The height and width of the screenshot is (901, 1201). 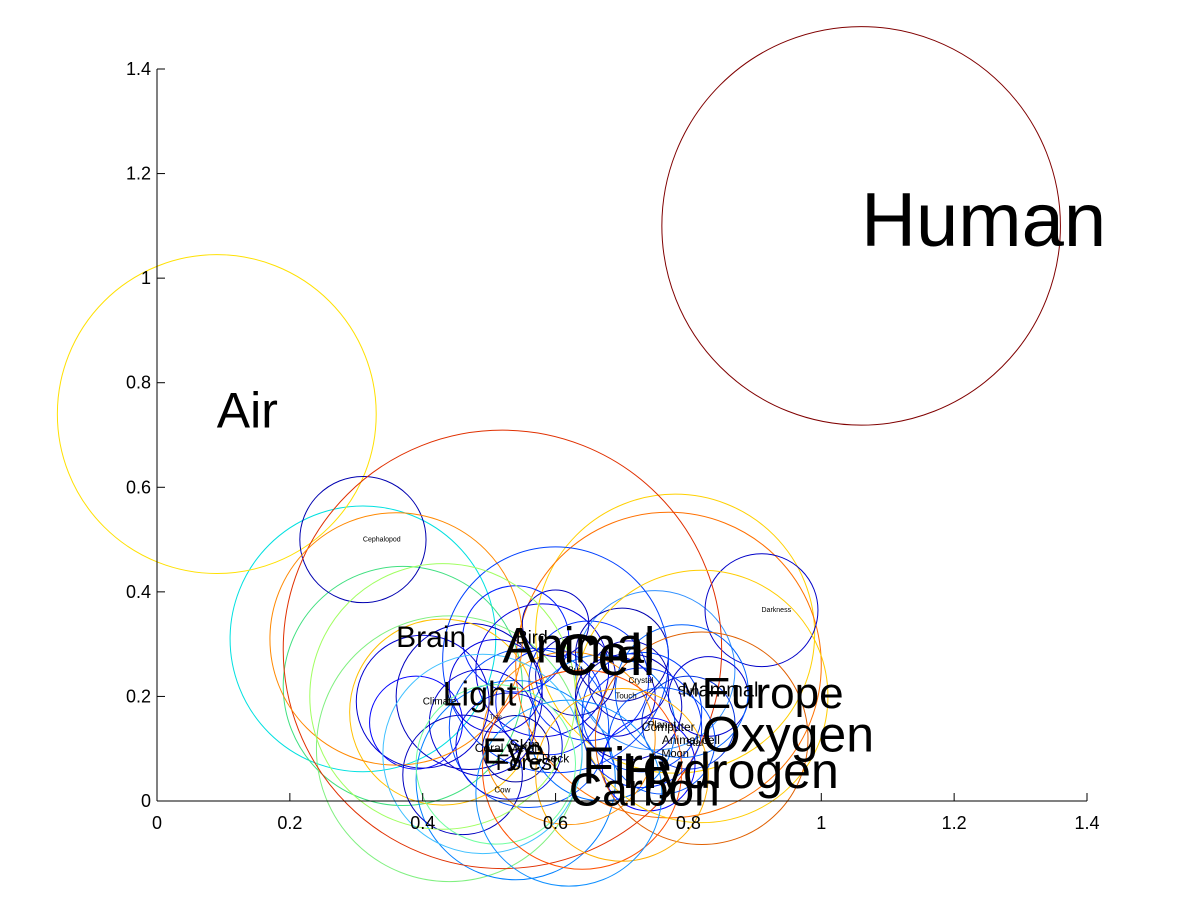 I want to click on point-label-forest: Forest, so click(x=527, y=762).